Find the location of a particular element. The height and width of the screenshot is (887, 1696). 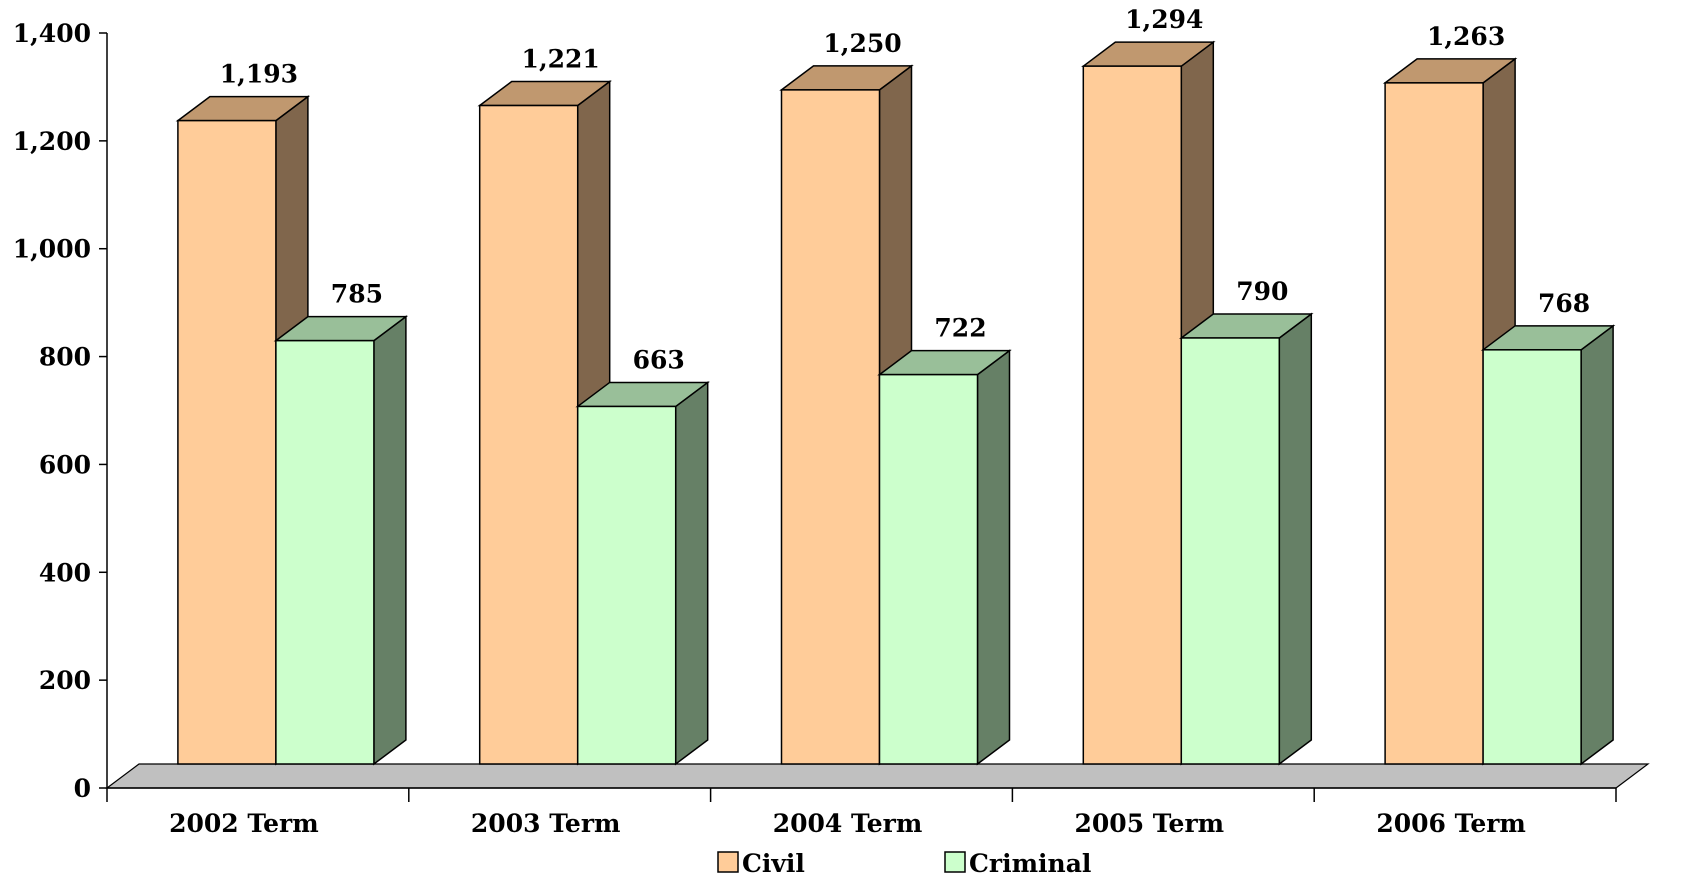

legend-swatch-civil is located at coordinates (728, 862).